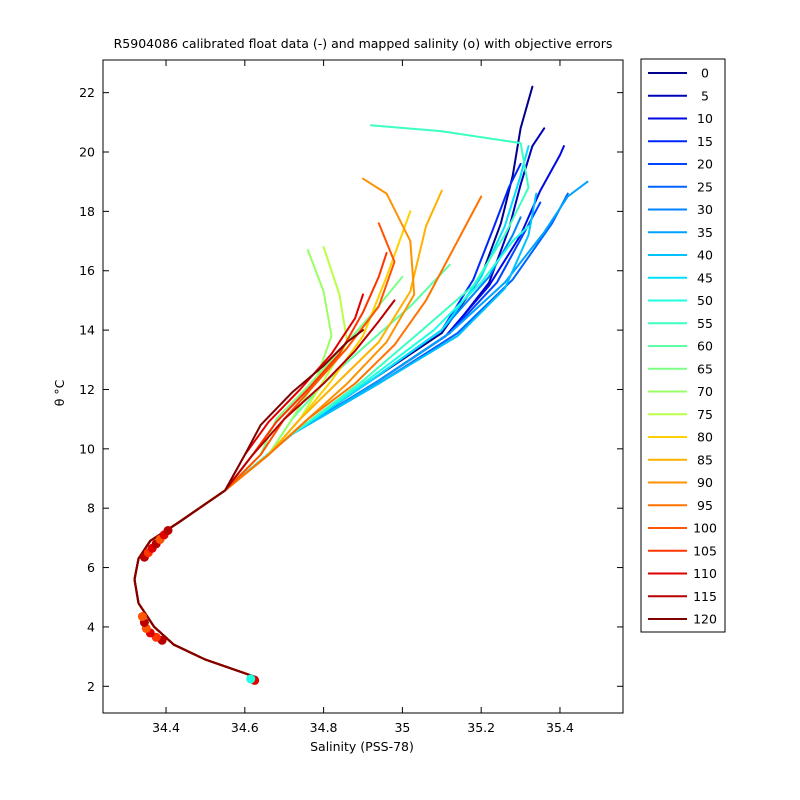 This screenshot has height=800, width=800. Describe the element at coordinates (705, 255) in the screenshot. I see `legend-label-40: 40` at that location.